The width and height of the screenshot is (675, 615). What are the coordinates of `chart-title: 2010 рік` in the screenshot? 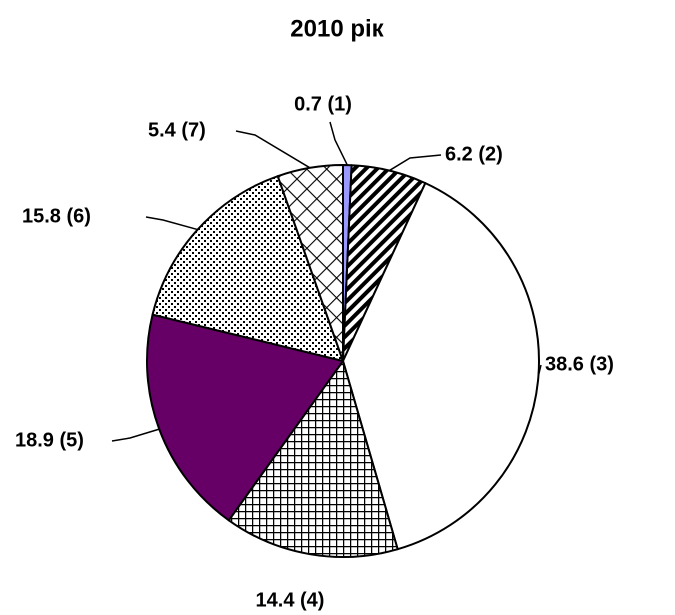 It's located at (337, 28).